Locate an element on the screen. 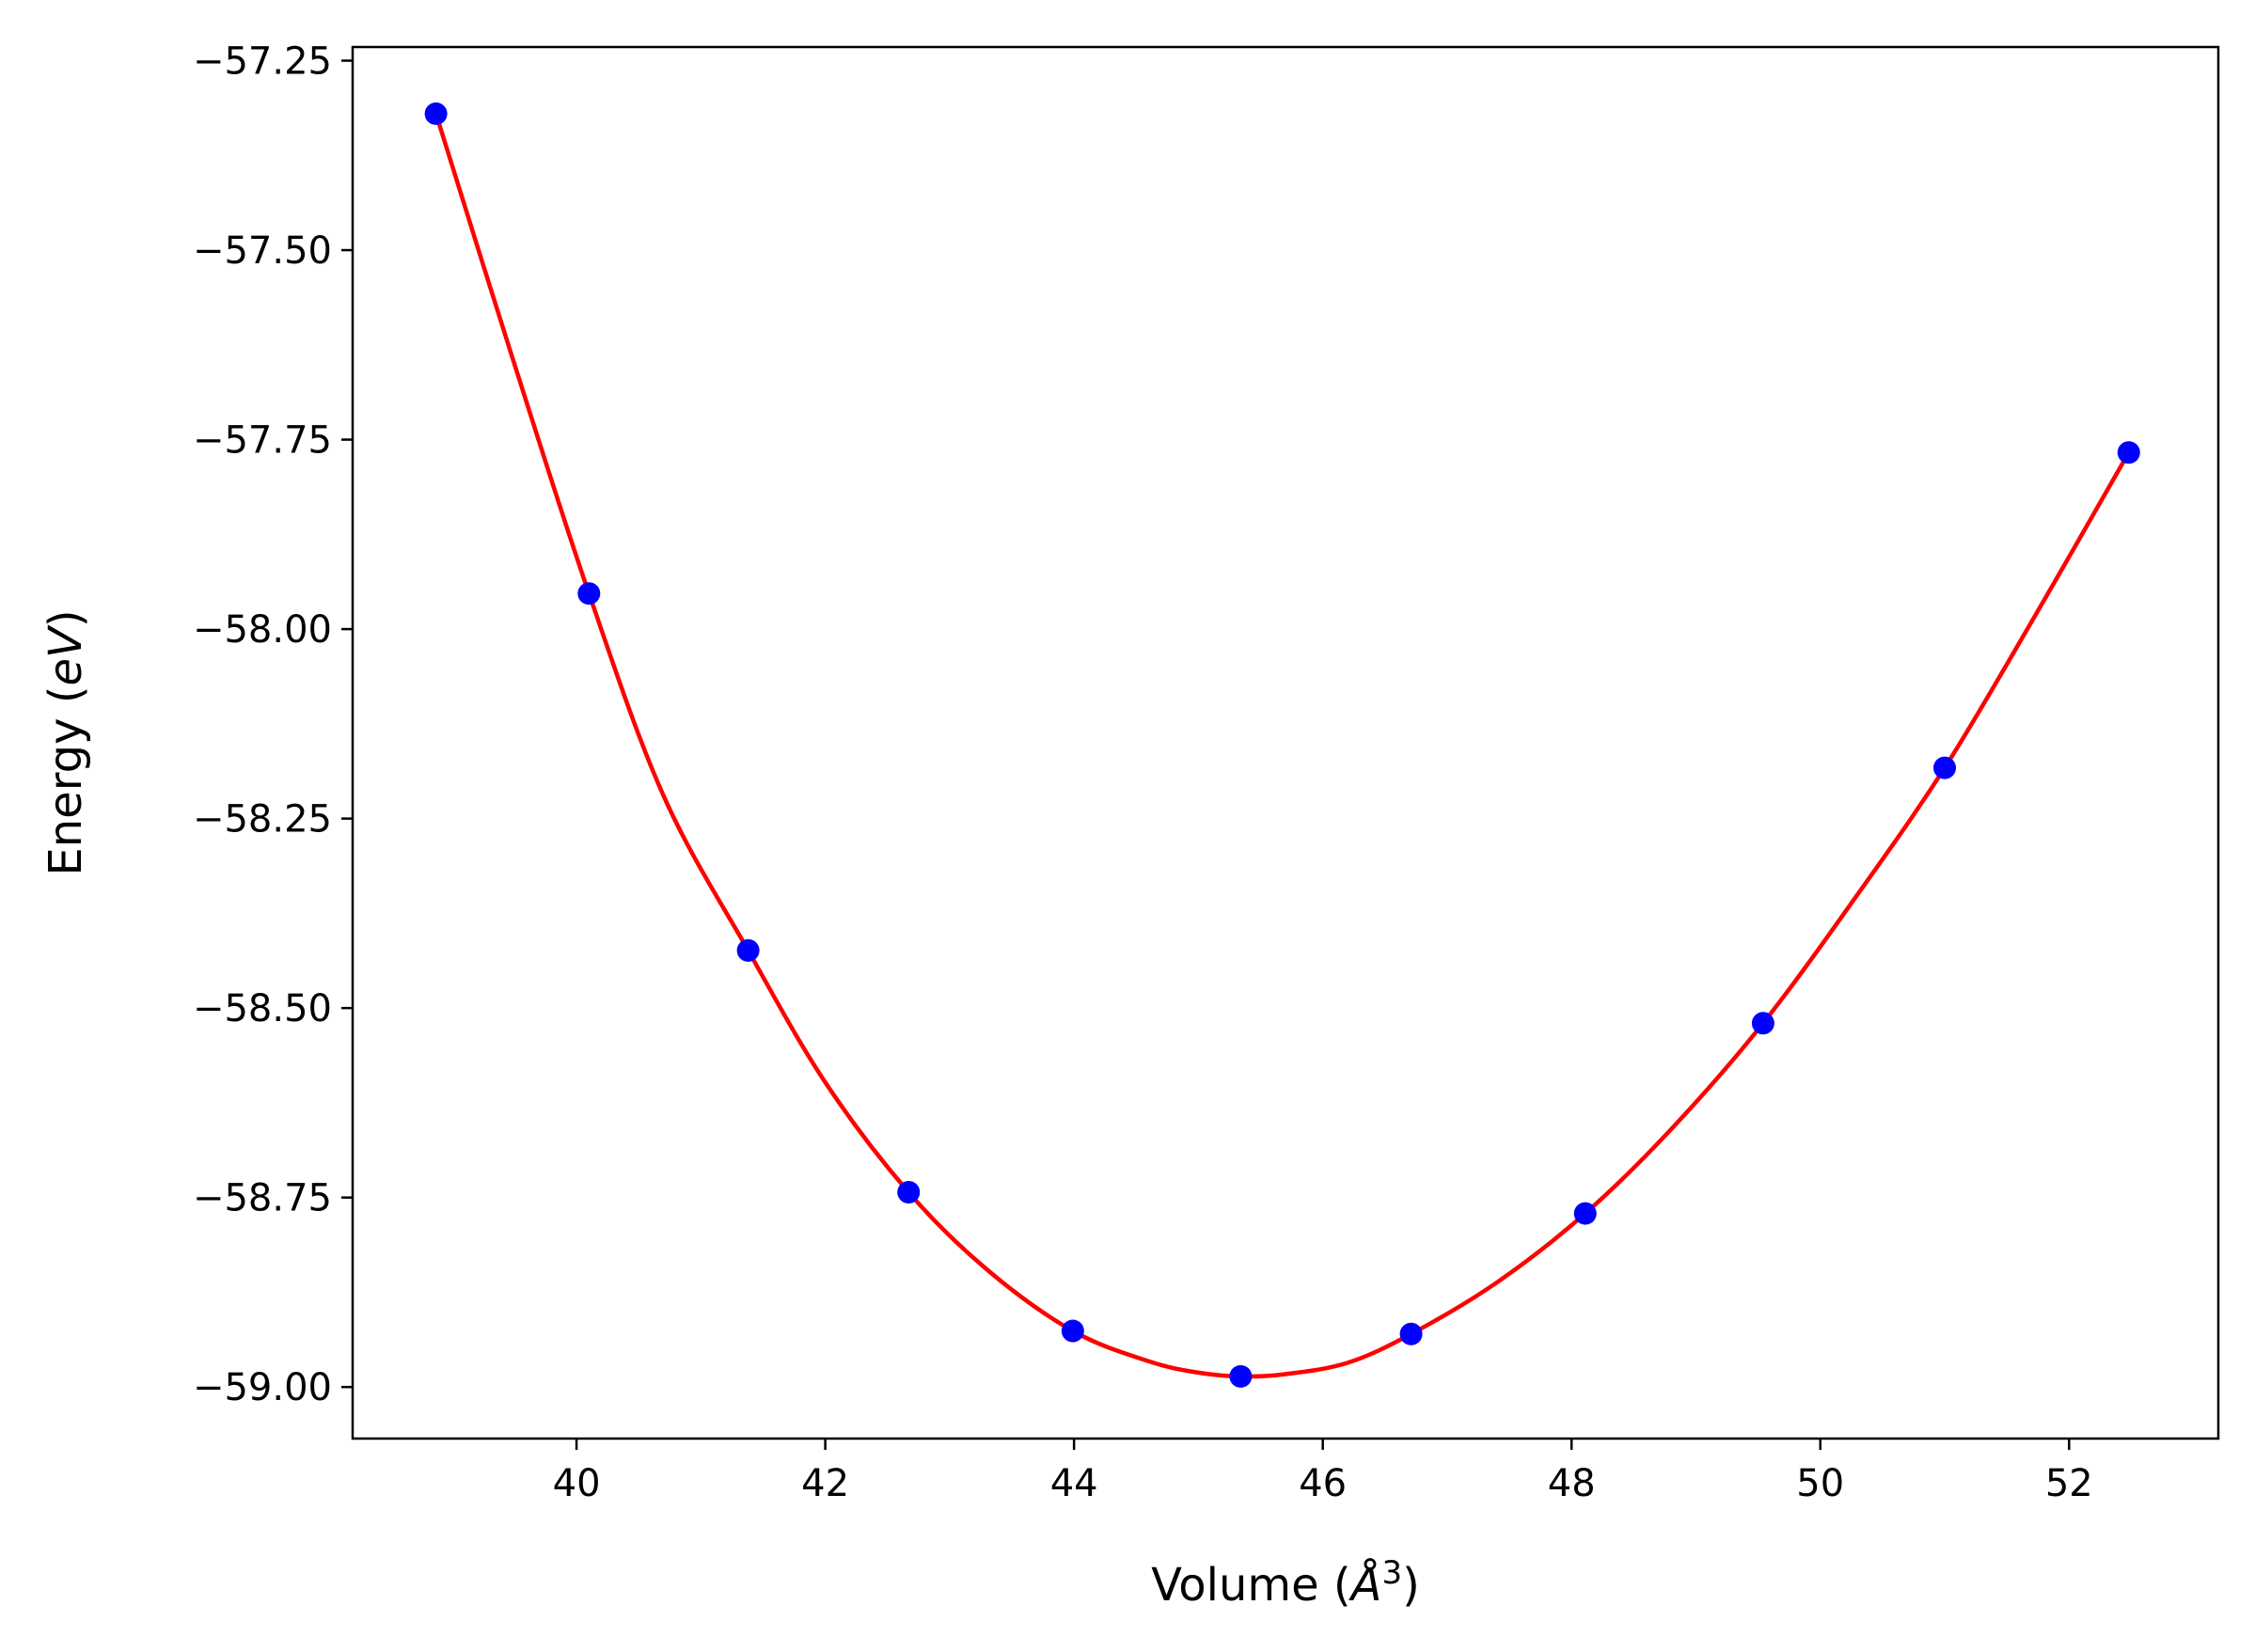  y-tick-label: −57.25 is located at coordinates (263, 62).